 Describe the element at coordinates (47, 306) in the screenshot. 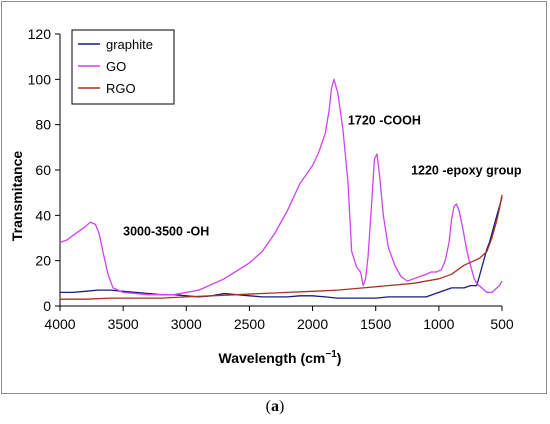

I see `y-tick-label: 0` at that location.